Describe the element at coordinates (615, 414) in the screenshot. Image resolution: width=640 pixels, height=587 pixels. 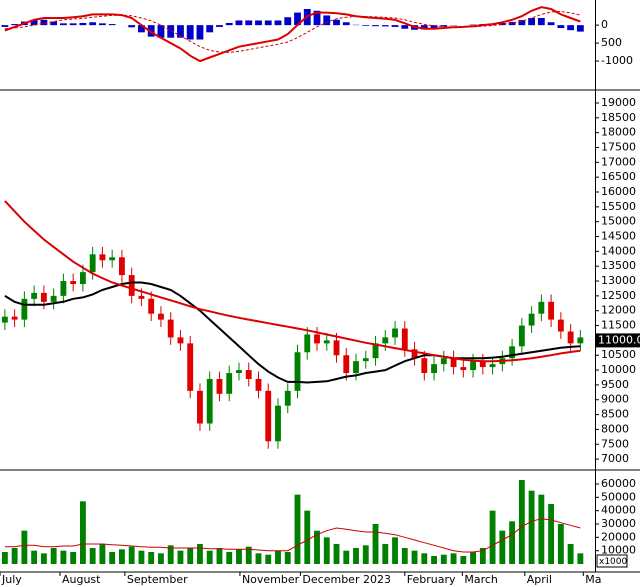
I see `y-tick-label: 8500` at that location.